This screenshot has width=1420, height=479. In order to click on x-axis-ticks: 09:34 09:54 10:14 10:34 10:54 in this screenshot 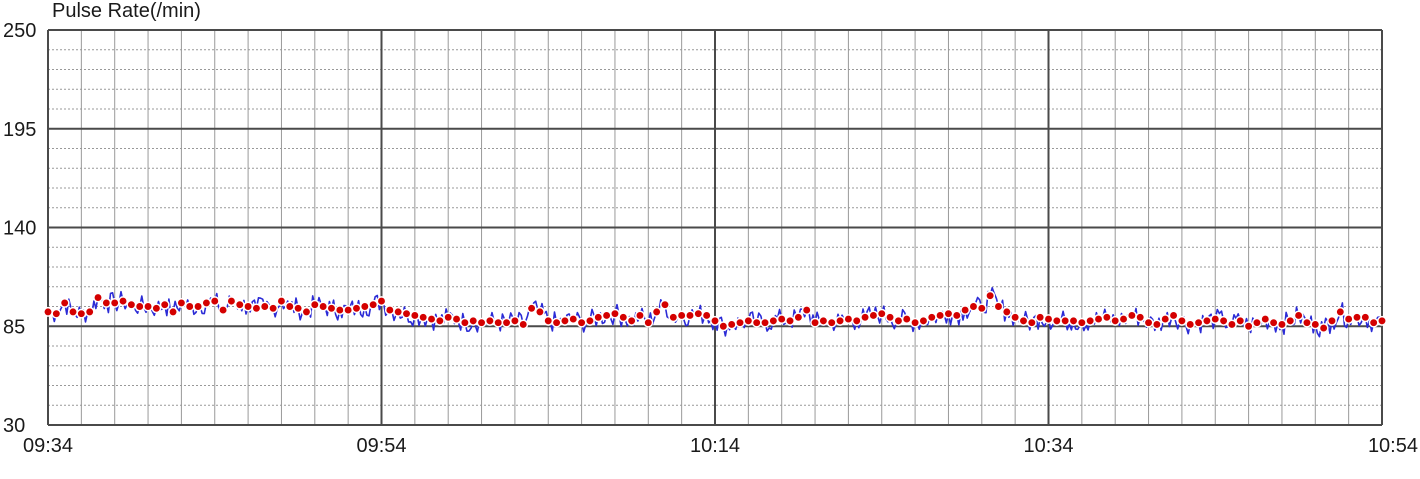, I will do `click(720, 446)`.